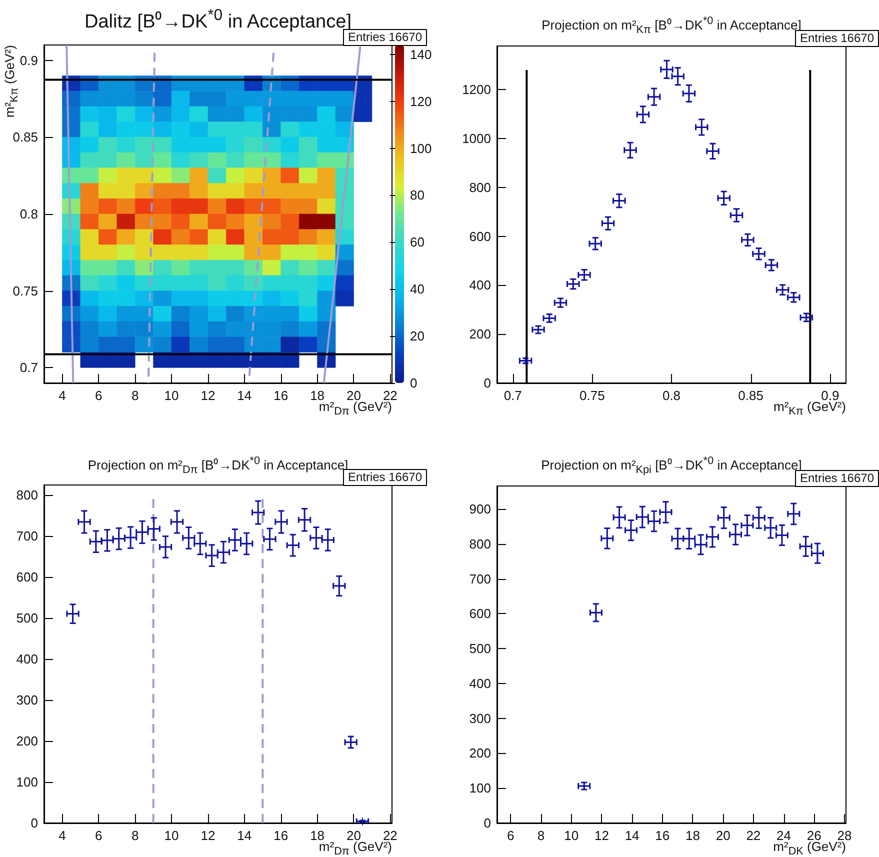  I want to click on x-tick-label: 20, so click(723, 835).